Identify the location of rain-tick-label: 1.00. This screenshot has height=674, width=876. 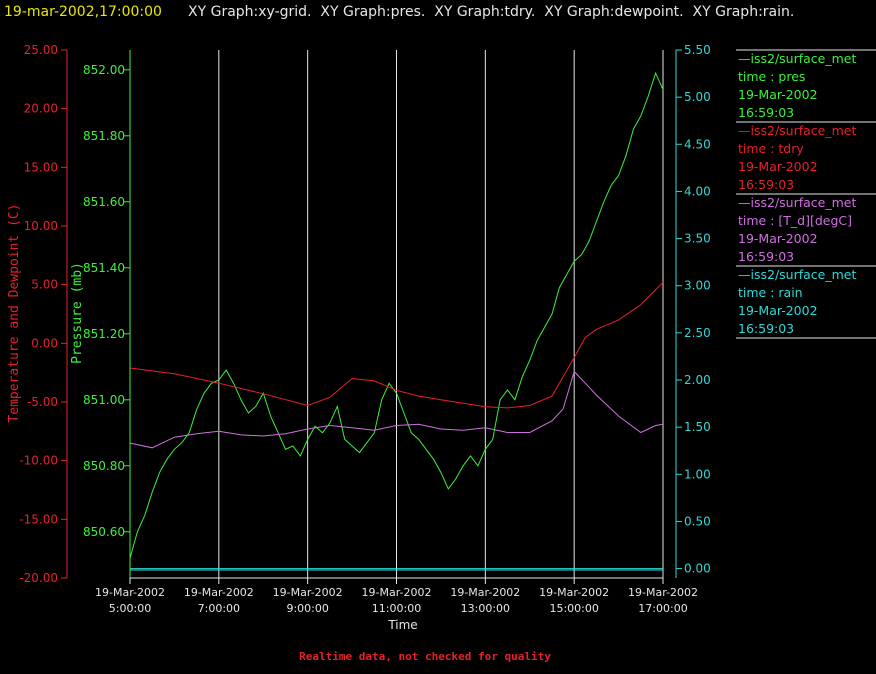
(697, 474).